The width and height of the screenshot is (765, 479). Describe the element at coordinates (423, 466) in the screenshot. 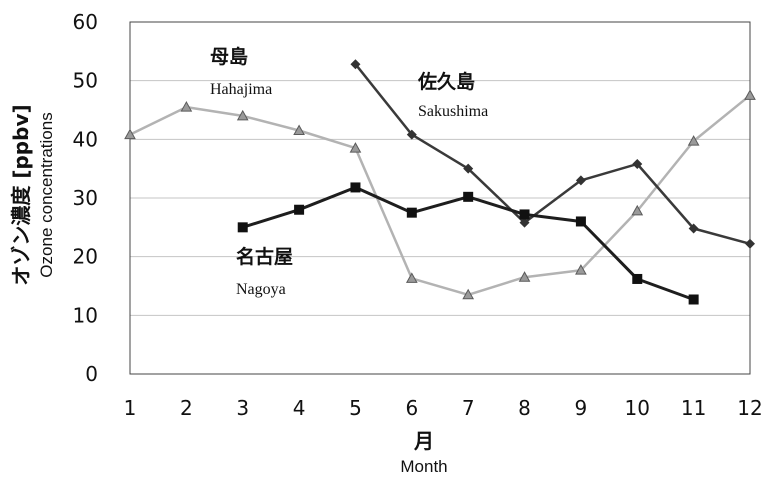

I see `x-axis-title-en: Month` at that location.